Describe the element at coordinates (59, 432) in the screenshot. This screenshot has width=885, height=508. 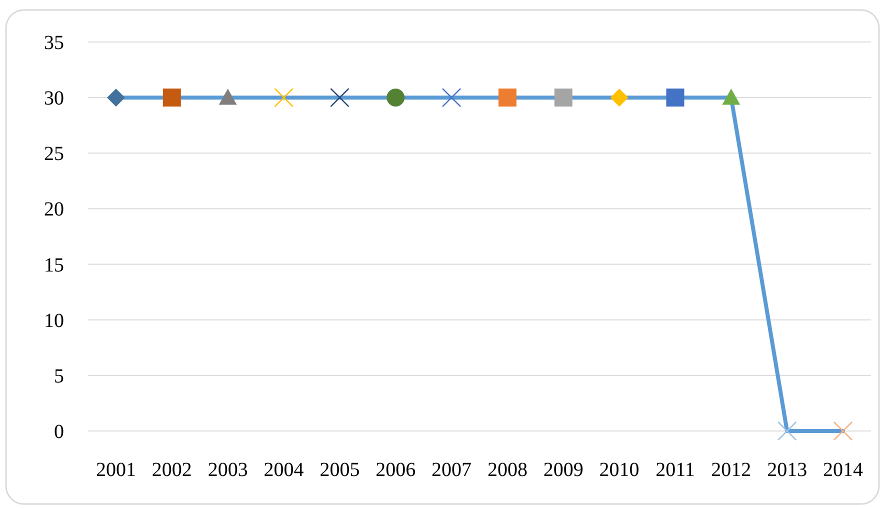
I see `y-tick-label: 0` at that location.